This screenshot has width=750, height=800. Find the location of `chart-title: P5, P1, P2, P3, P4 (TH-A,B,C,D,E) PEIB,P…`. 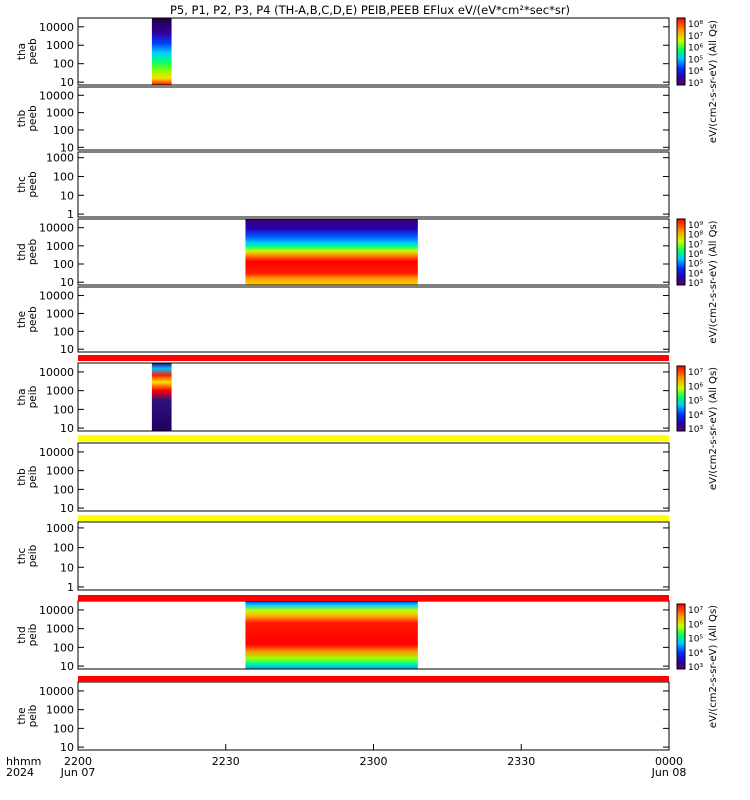

chart-title: P5, P1, P2, P3, P4 (TH-A,B,C,D,E) PEIB,P… is located at coordinates (370, 10).